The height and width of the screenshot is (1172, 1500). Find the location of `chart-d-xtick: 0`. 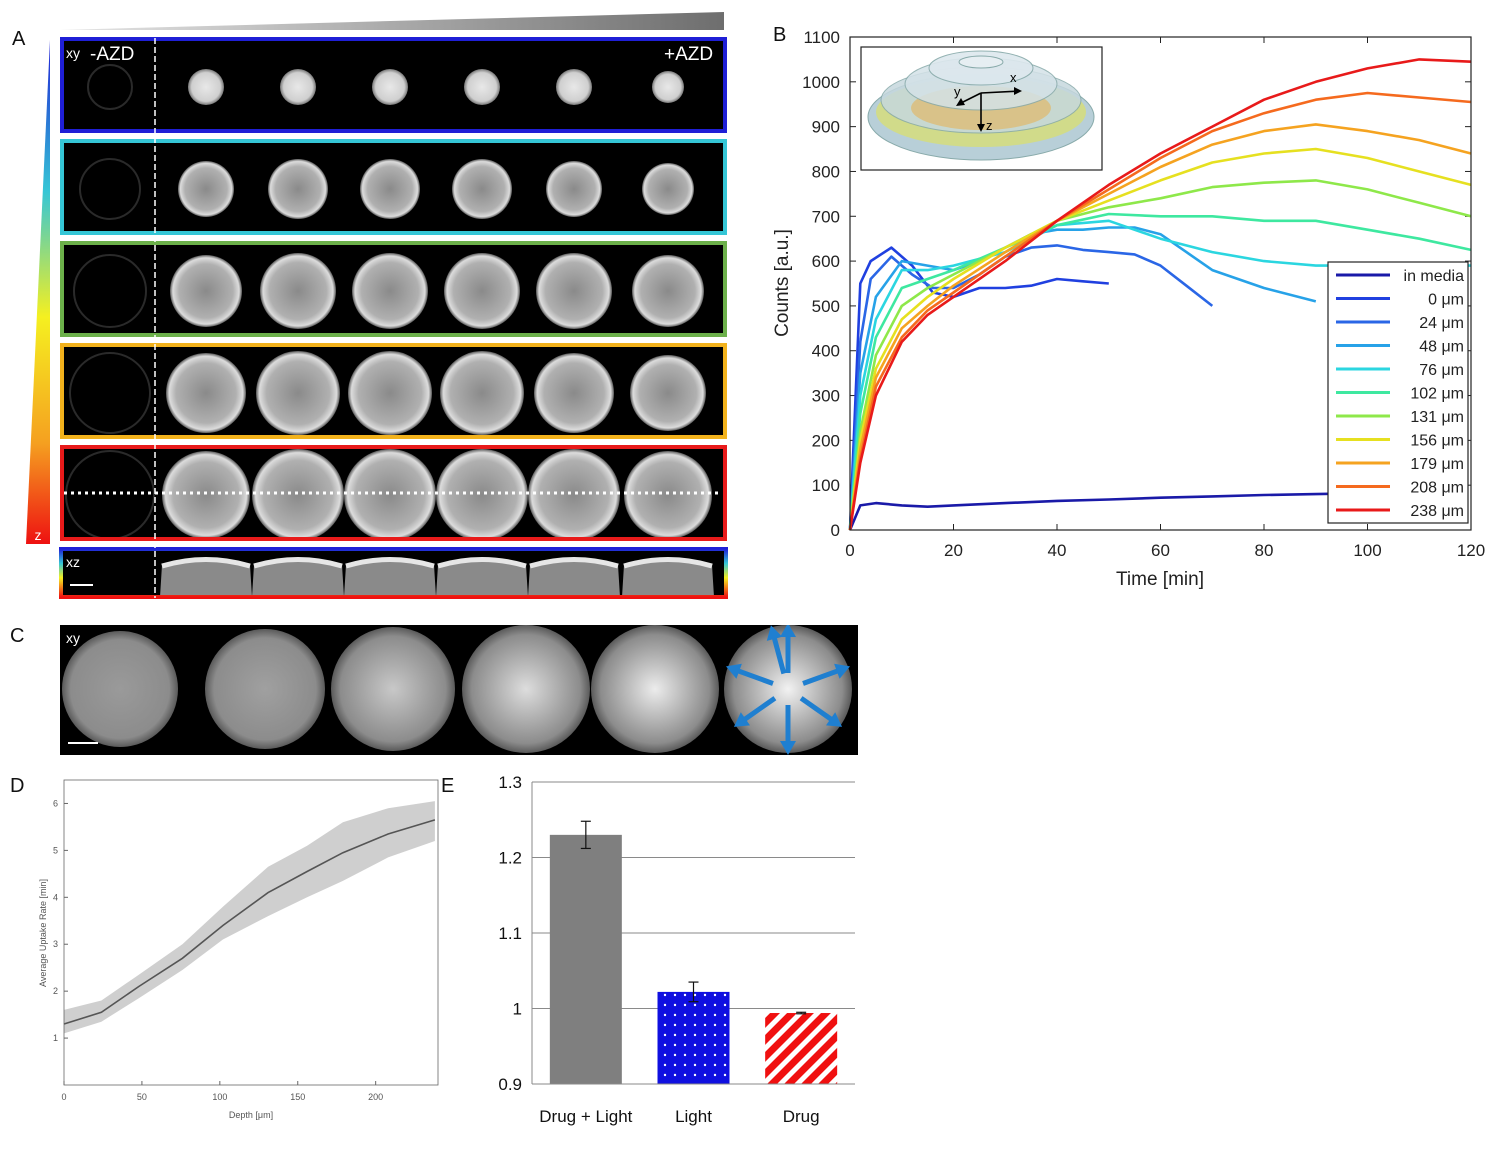

chart-d-xtick: 0 is located at coordinates (63, 1097).